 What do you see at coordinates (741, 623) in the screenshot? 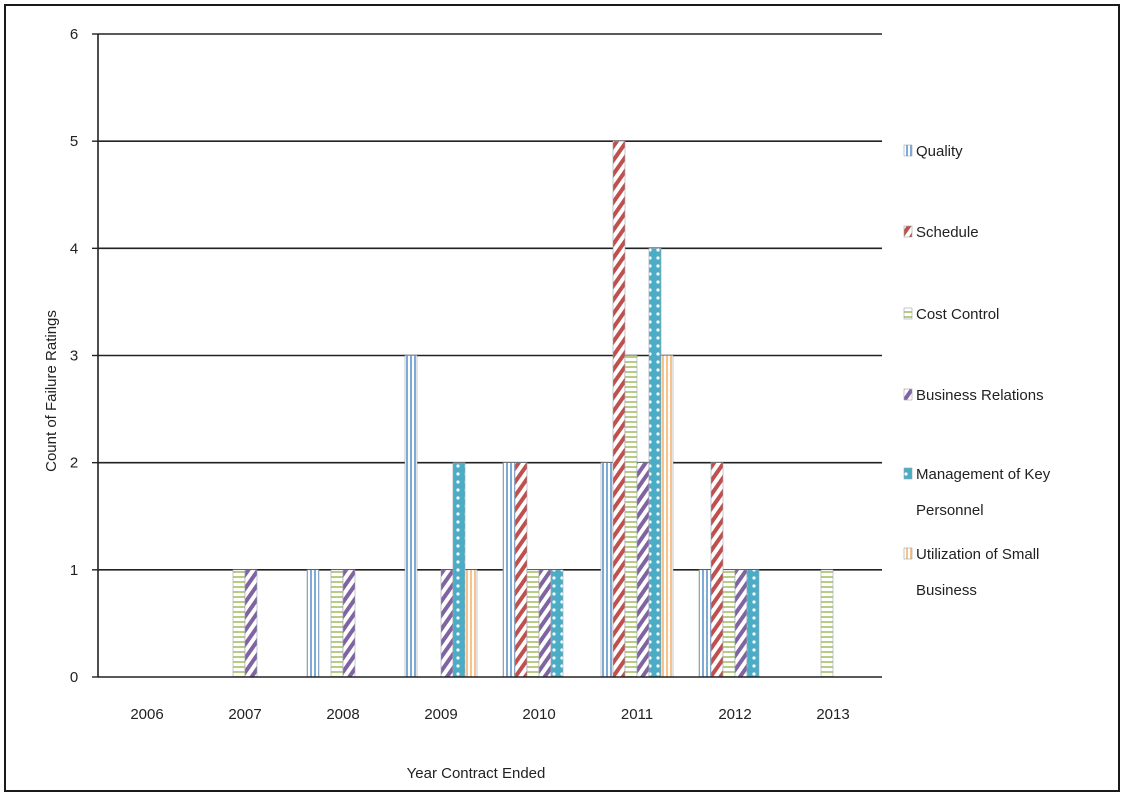
I see `bar-business-relations-2012` at bounding box center [741, 623].